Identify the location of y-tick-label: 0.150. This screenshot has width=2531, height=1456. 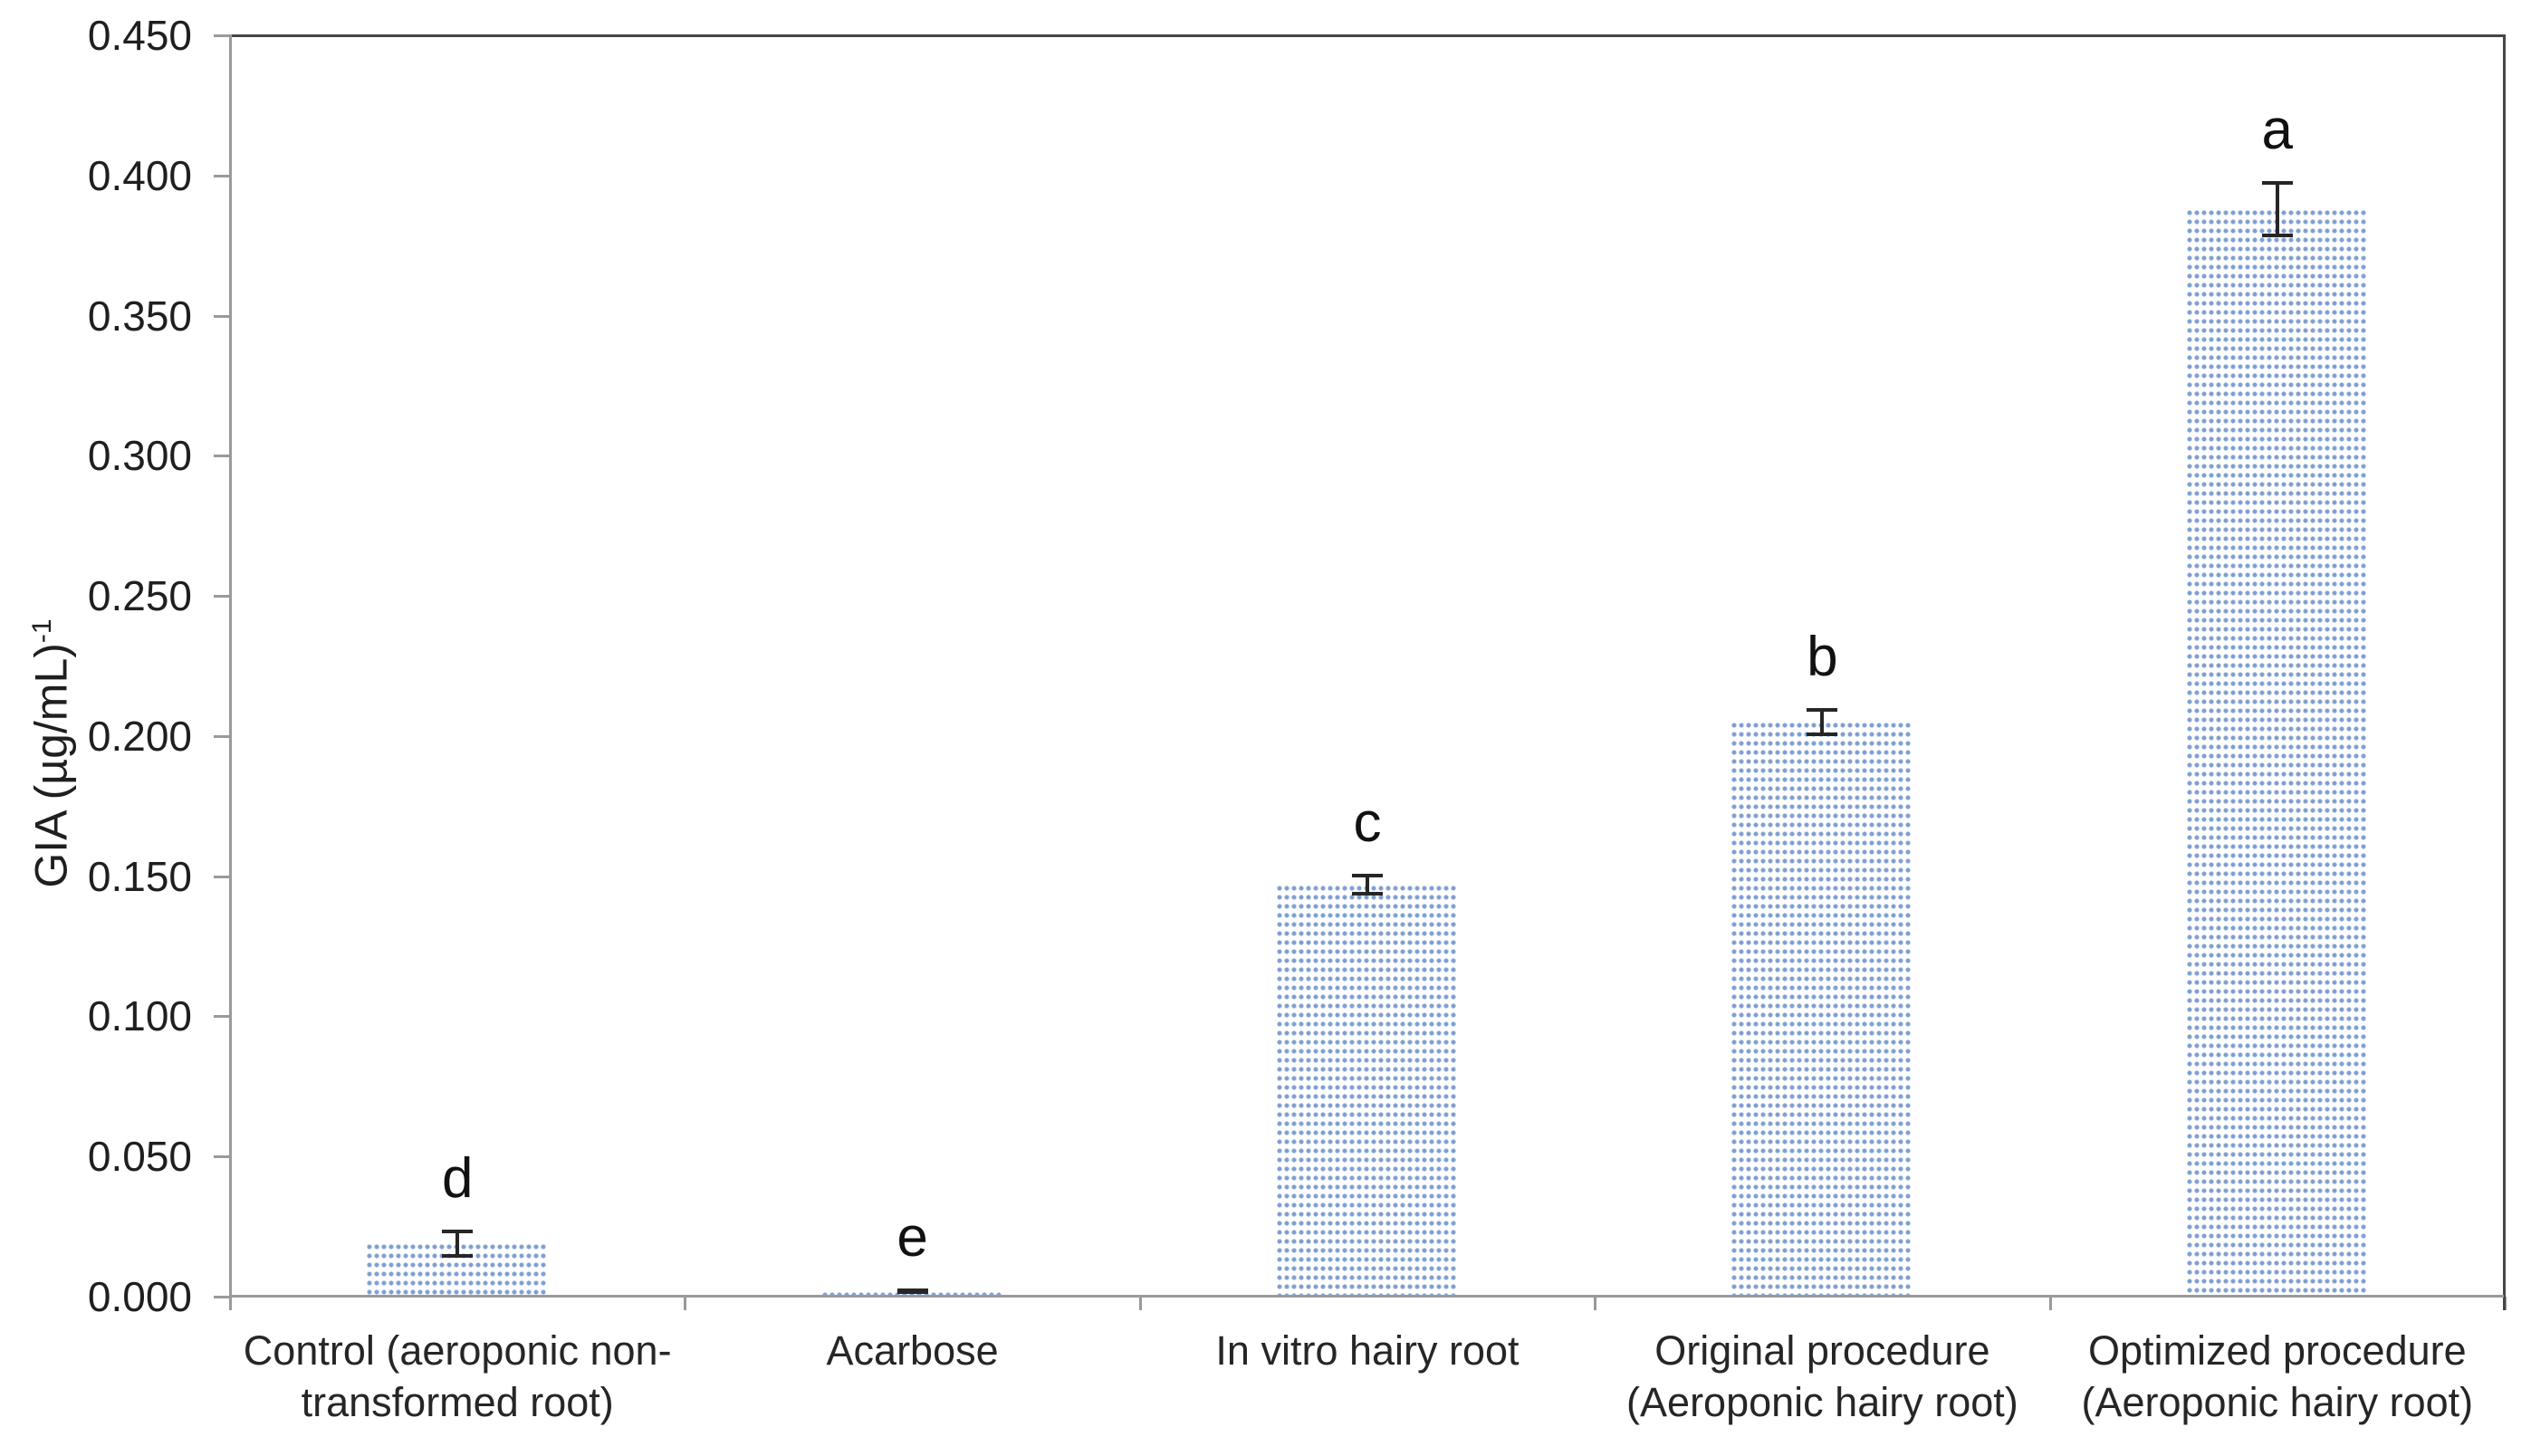
(140, 876).